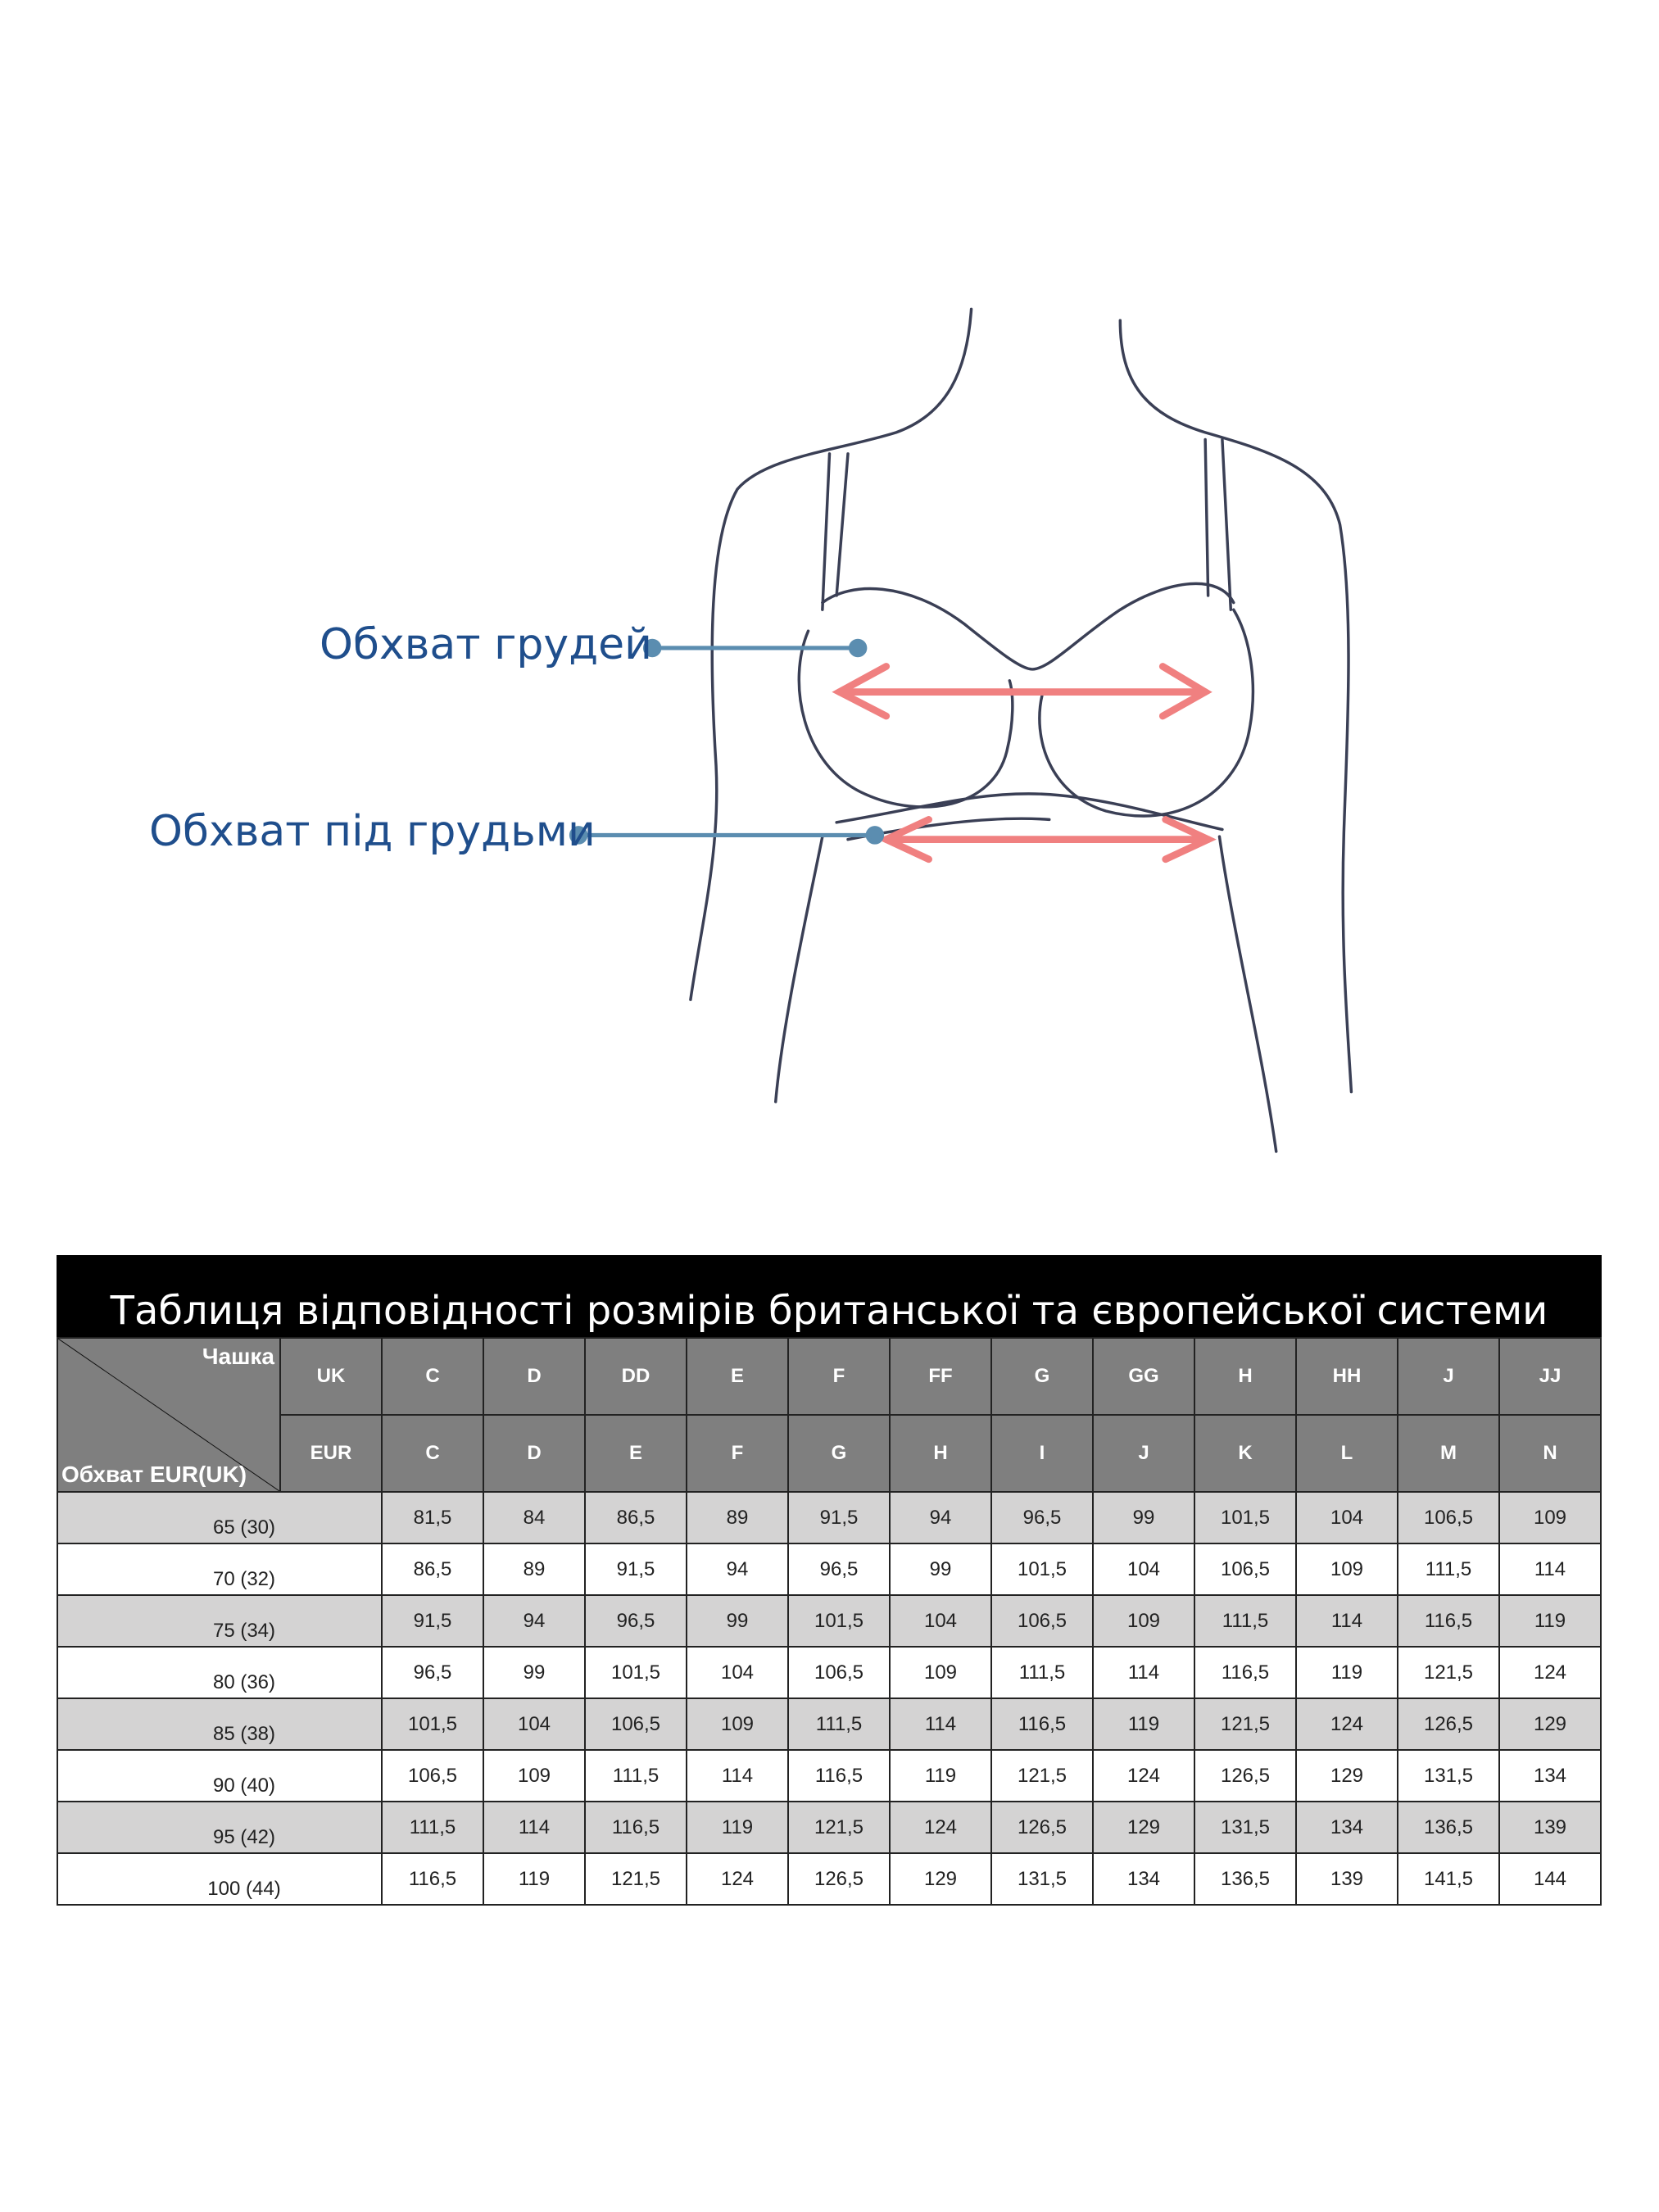 This screenshot has width=1659, height=2212. I want to click on eur-cup-header: M, so click(1448, 1453).